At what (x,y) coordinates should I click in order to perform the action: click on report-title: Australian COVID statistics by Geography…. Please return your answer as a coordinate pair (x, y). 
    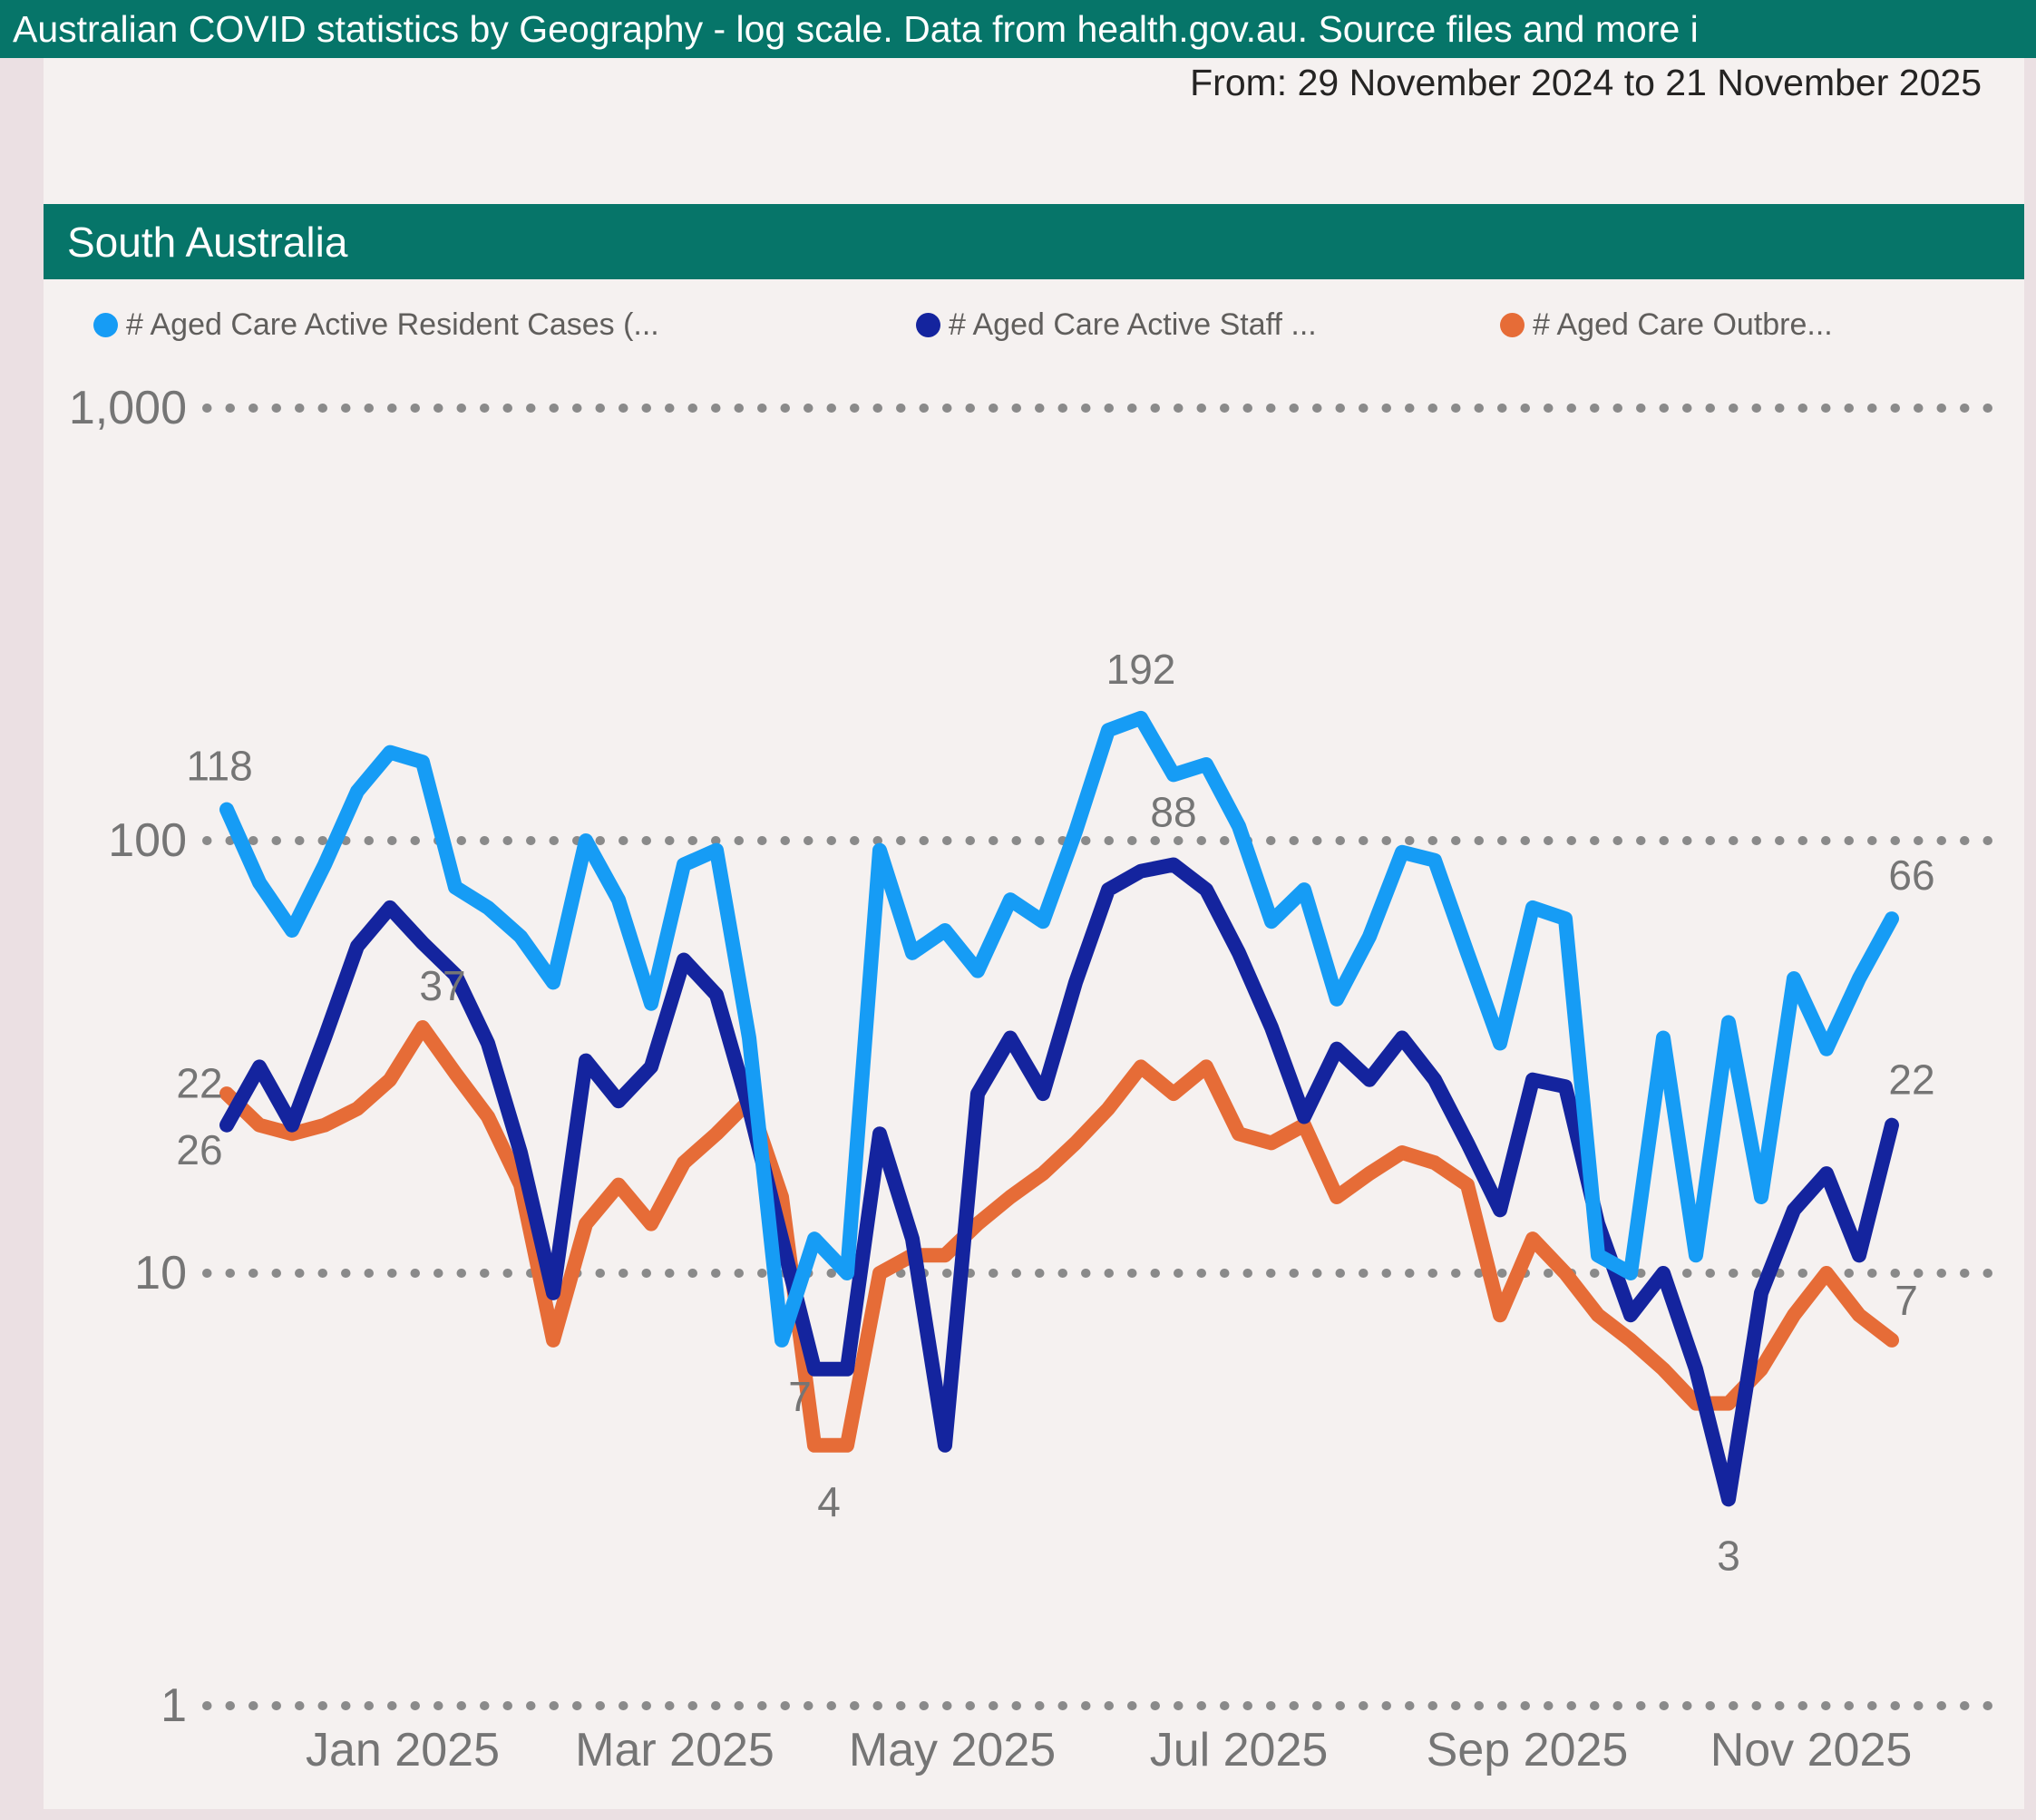
    Looking at the image, I should click on (856, 29).